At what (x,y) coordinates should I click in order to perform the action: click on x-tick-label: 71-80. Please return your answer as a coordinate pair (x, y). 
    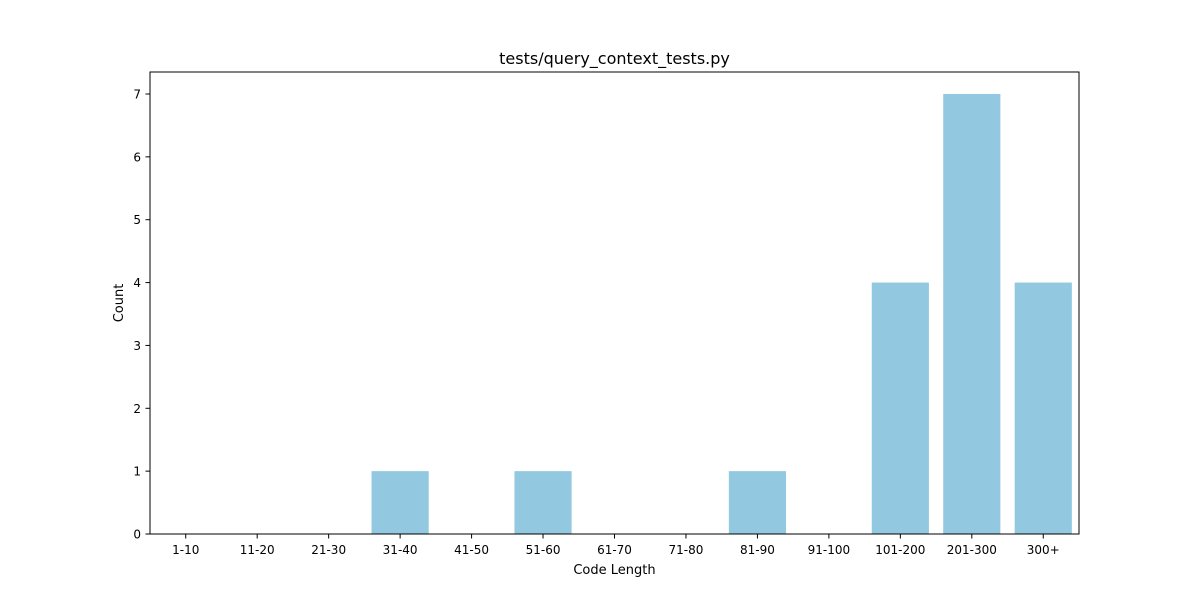
    Looking at the image, I should click on (686, 550).